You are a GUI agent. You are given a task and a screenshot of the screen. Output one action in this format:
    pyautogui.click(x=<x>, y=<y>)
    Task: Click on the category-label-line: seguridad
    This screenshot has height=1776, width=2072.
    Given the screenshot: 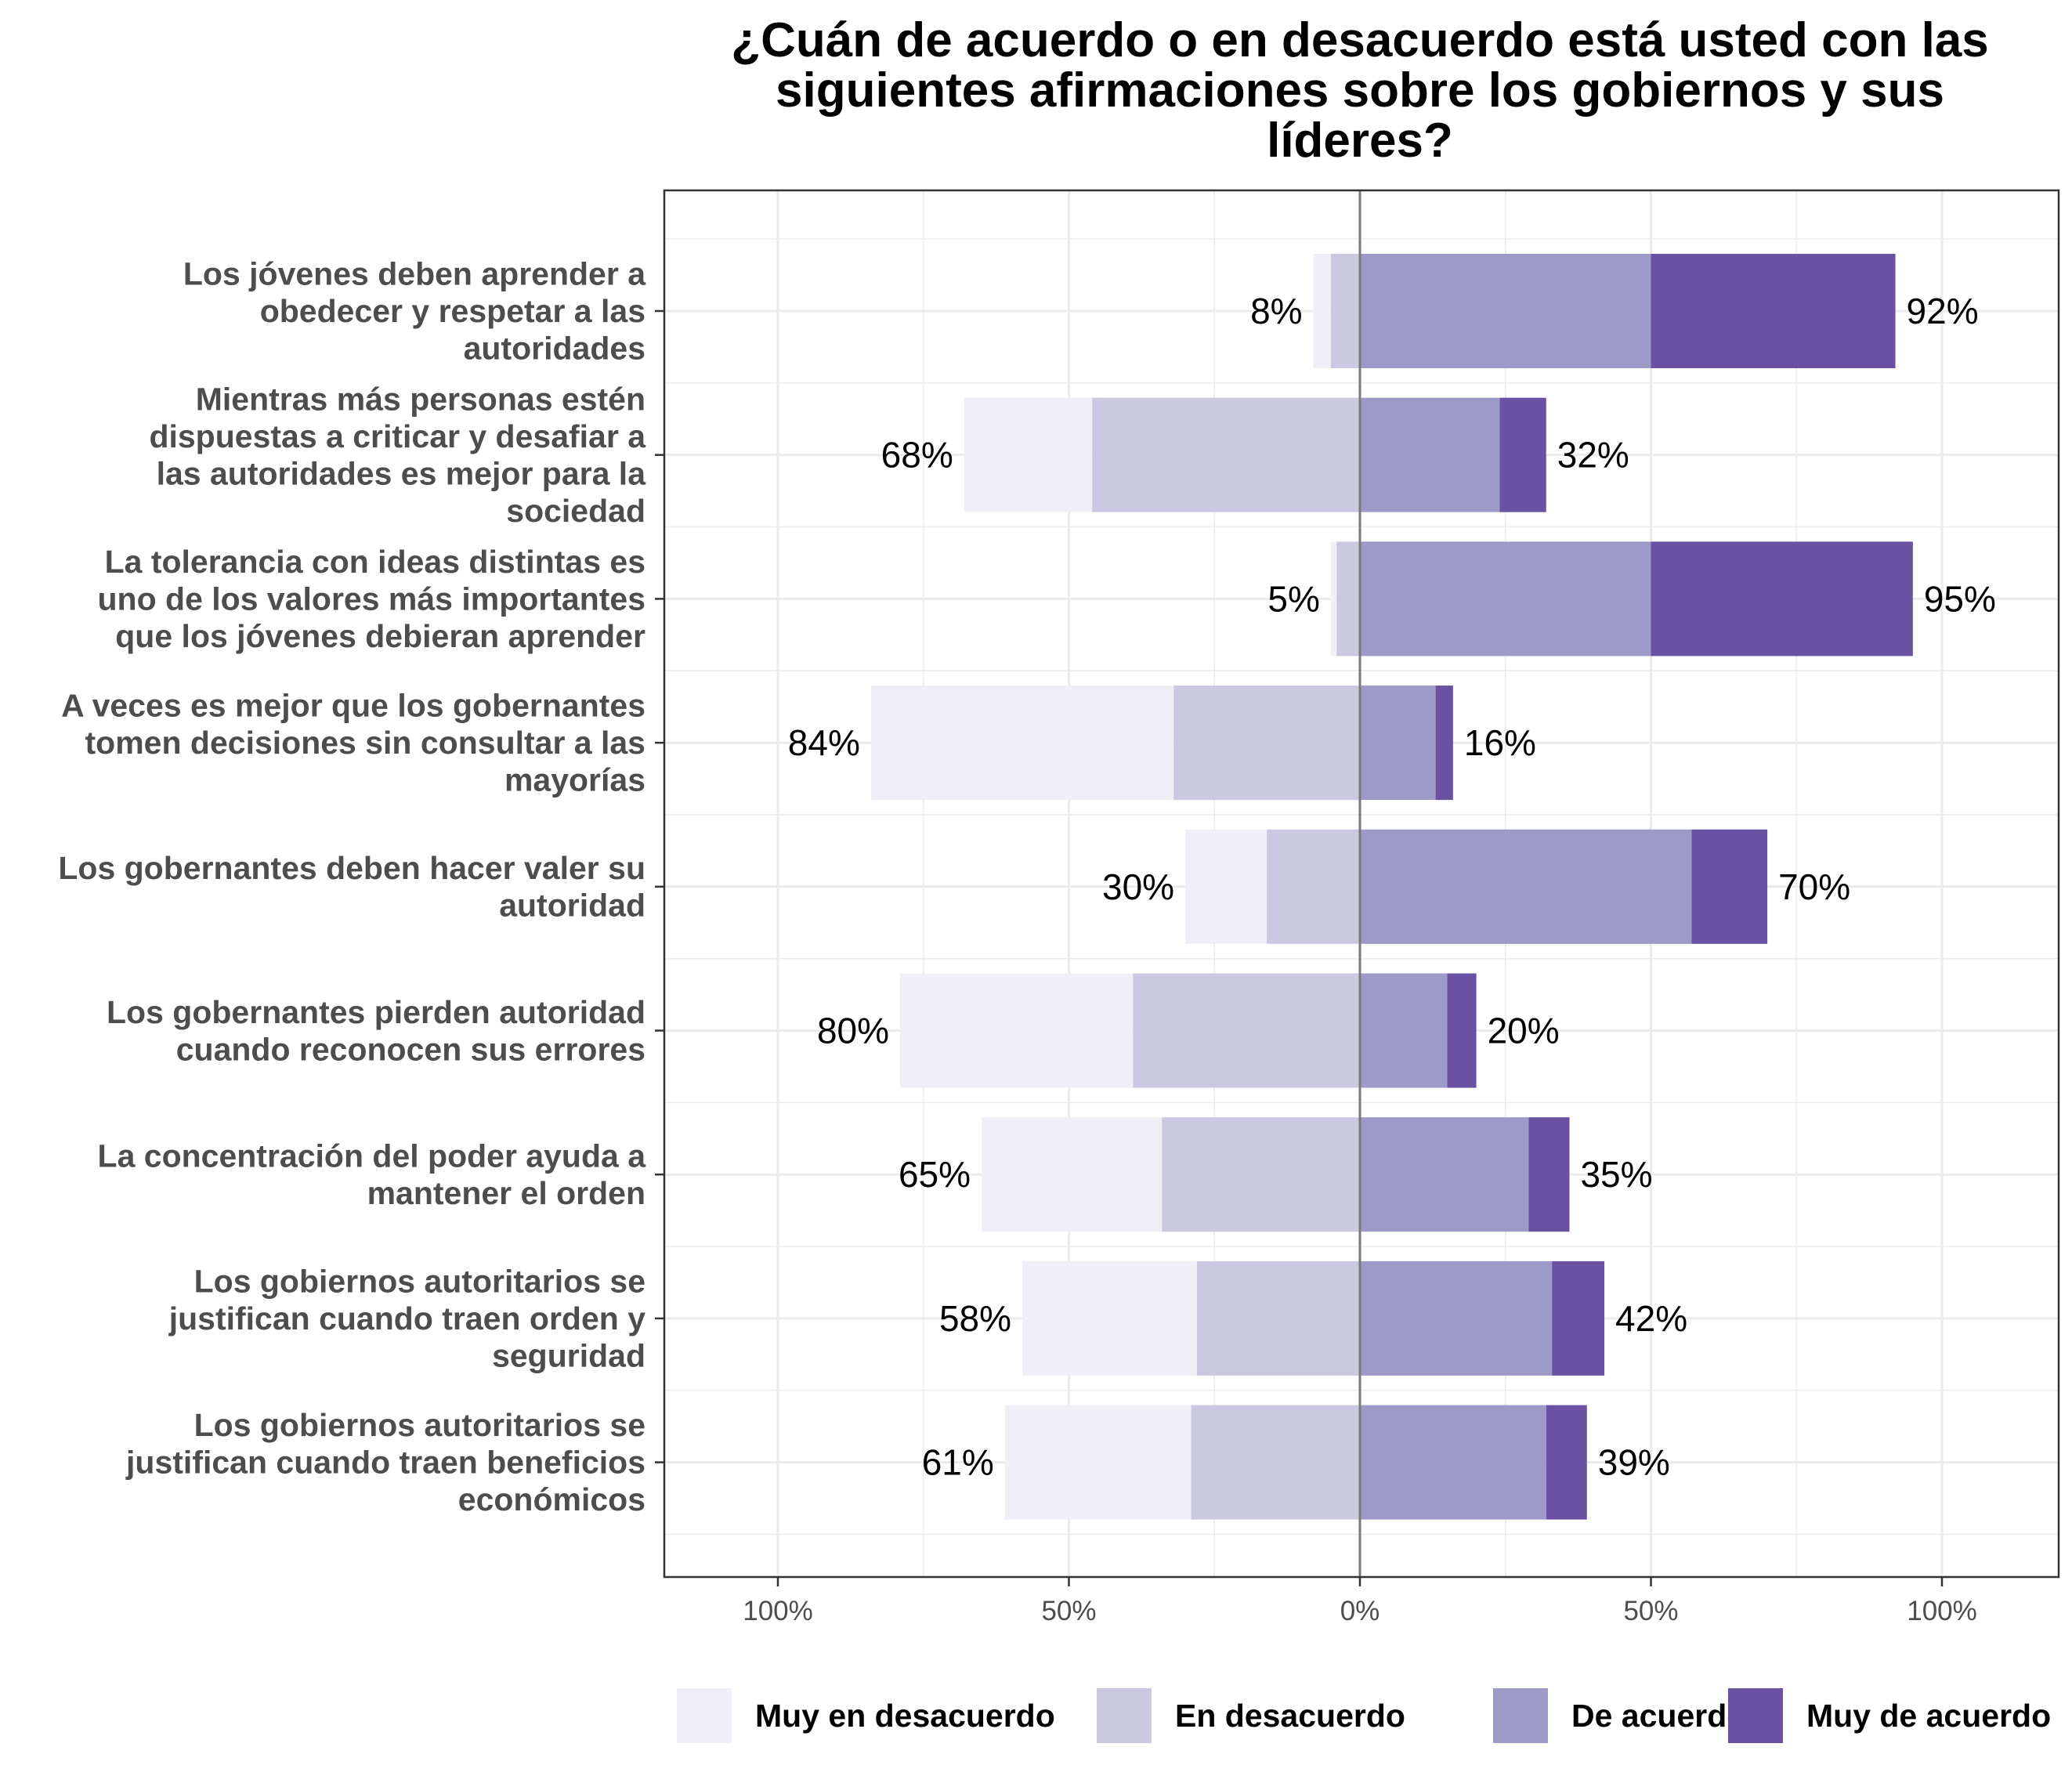 What is the action you would take?
    pyautogui.click(x=568, y=1355)
    